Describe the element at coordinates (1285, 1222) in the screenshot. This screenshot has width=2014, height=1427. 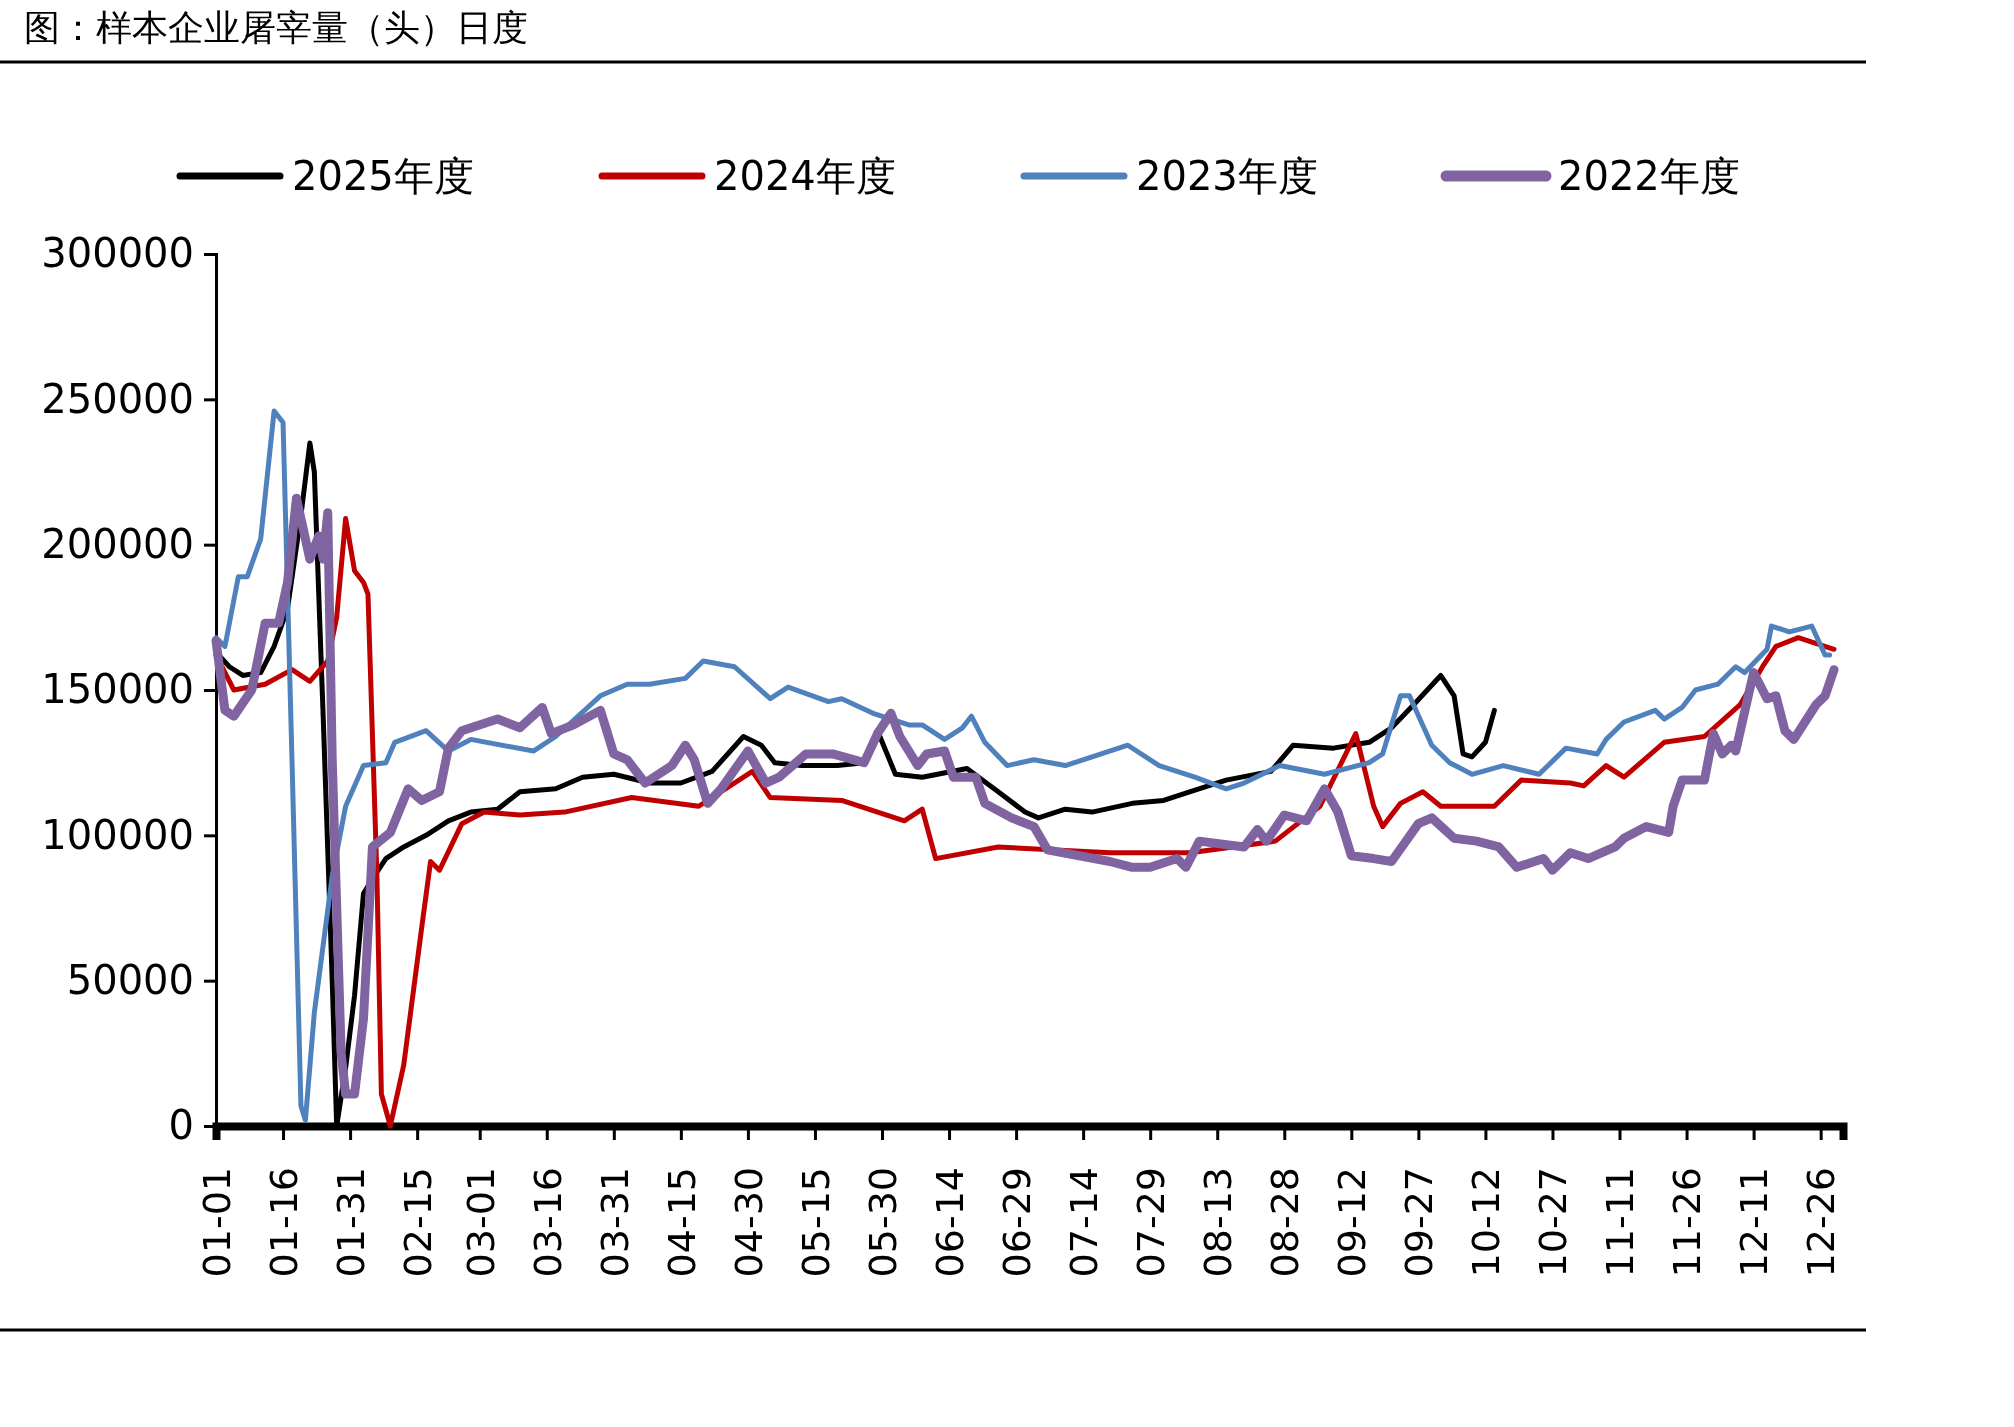
I see `x-tick-label: 08-28` at that location.